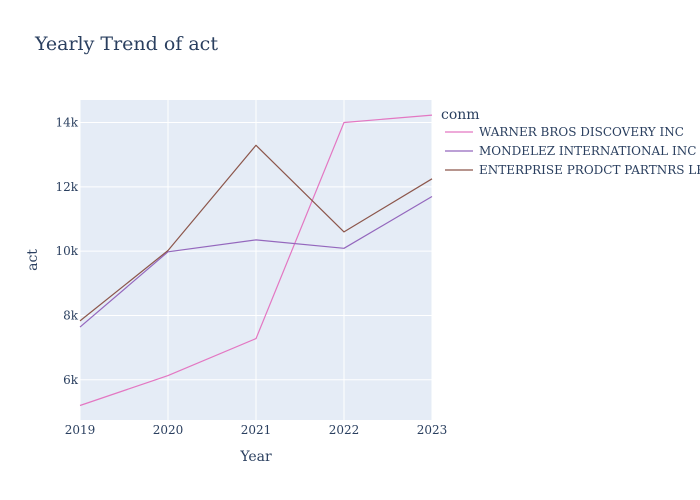 This screenshot has width=700, height=500. What do you see at coordinates (255, 457) in the screenshot?
I see `x-axis-title: Year` at bounding box center [255, 457].